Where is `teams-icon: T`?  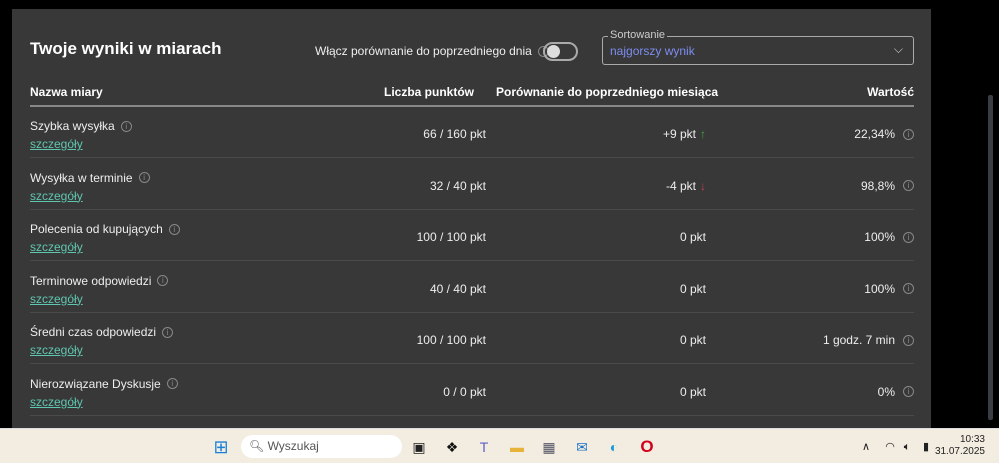 teams-icon: T is located at coordinates (484, 447).